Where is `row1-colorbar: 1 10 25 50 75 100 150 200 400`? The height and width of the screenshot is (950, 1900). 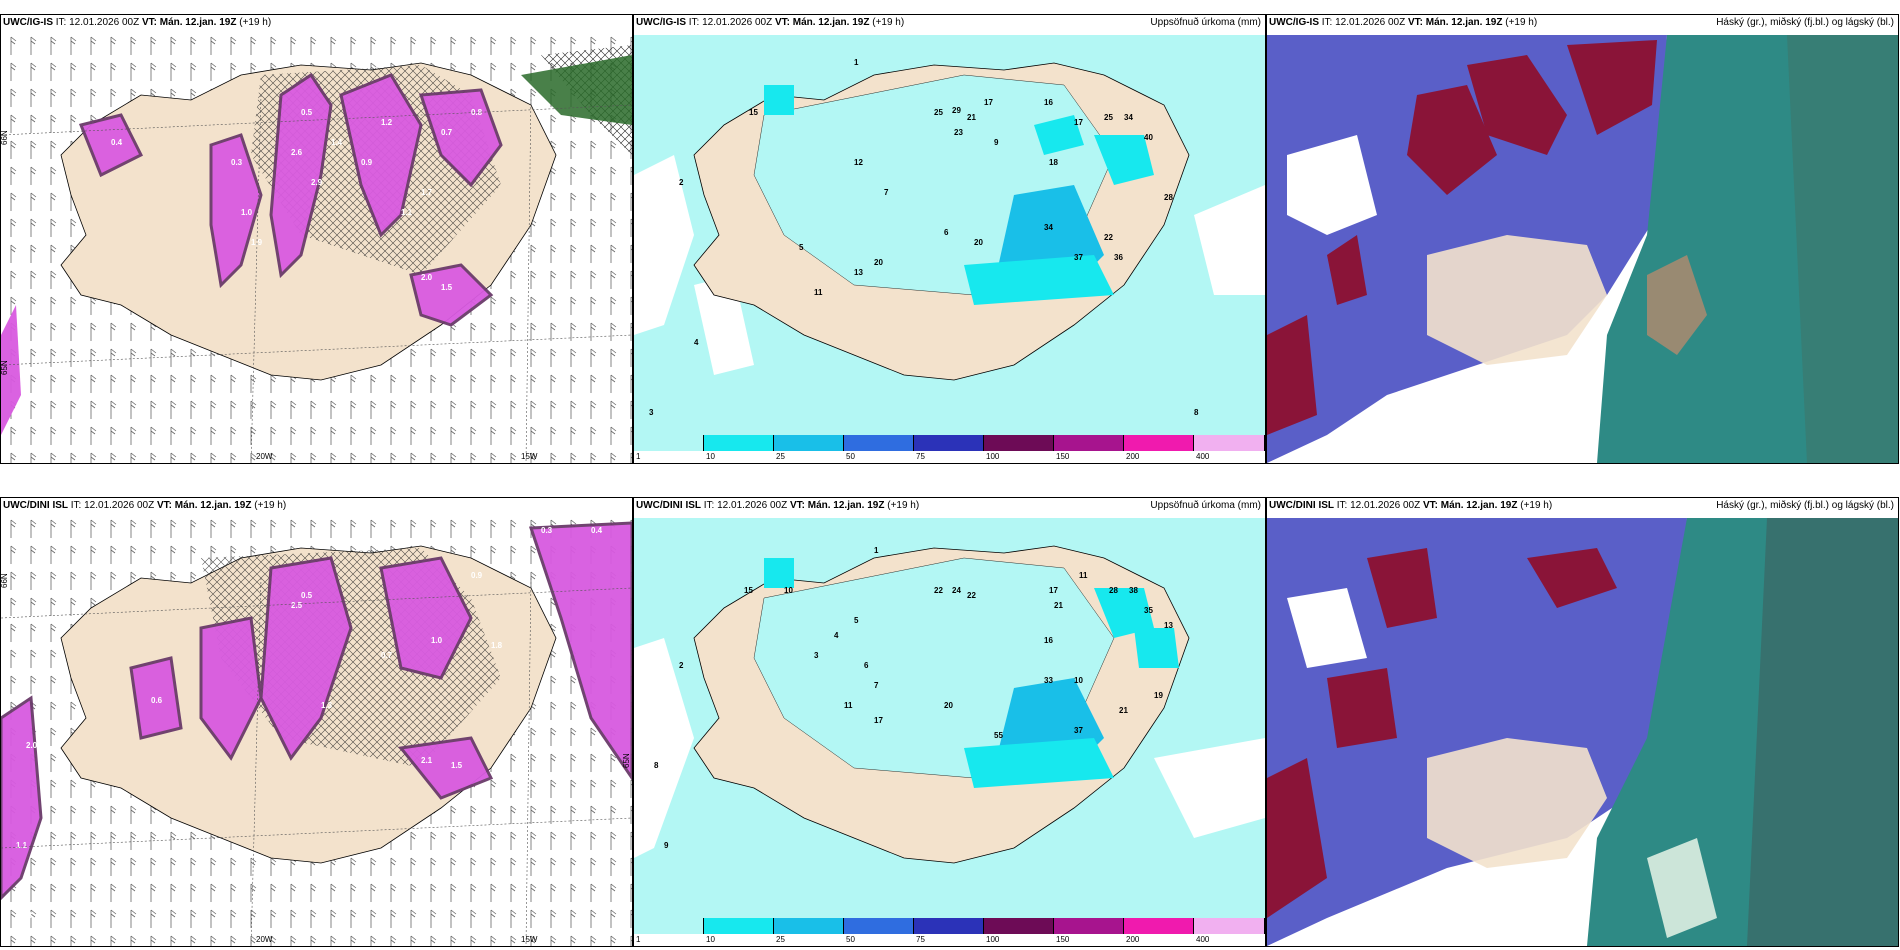
row1-colorbar: 1 10 25 50 75 100 150 200 400 is located at coordinates (949, 448).